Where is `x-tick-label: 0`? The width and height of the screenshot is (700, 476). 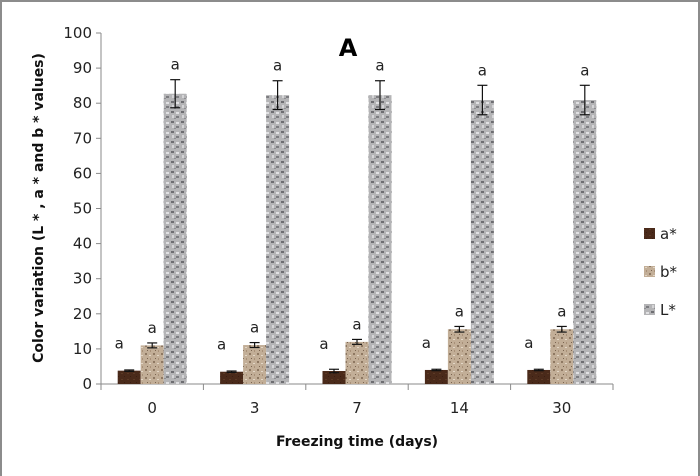
x-tick-label: 0 is located at coordinates (152, 408).